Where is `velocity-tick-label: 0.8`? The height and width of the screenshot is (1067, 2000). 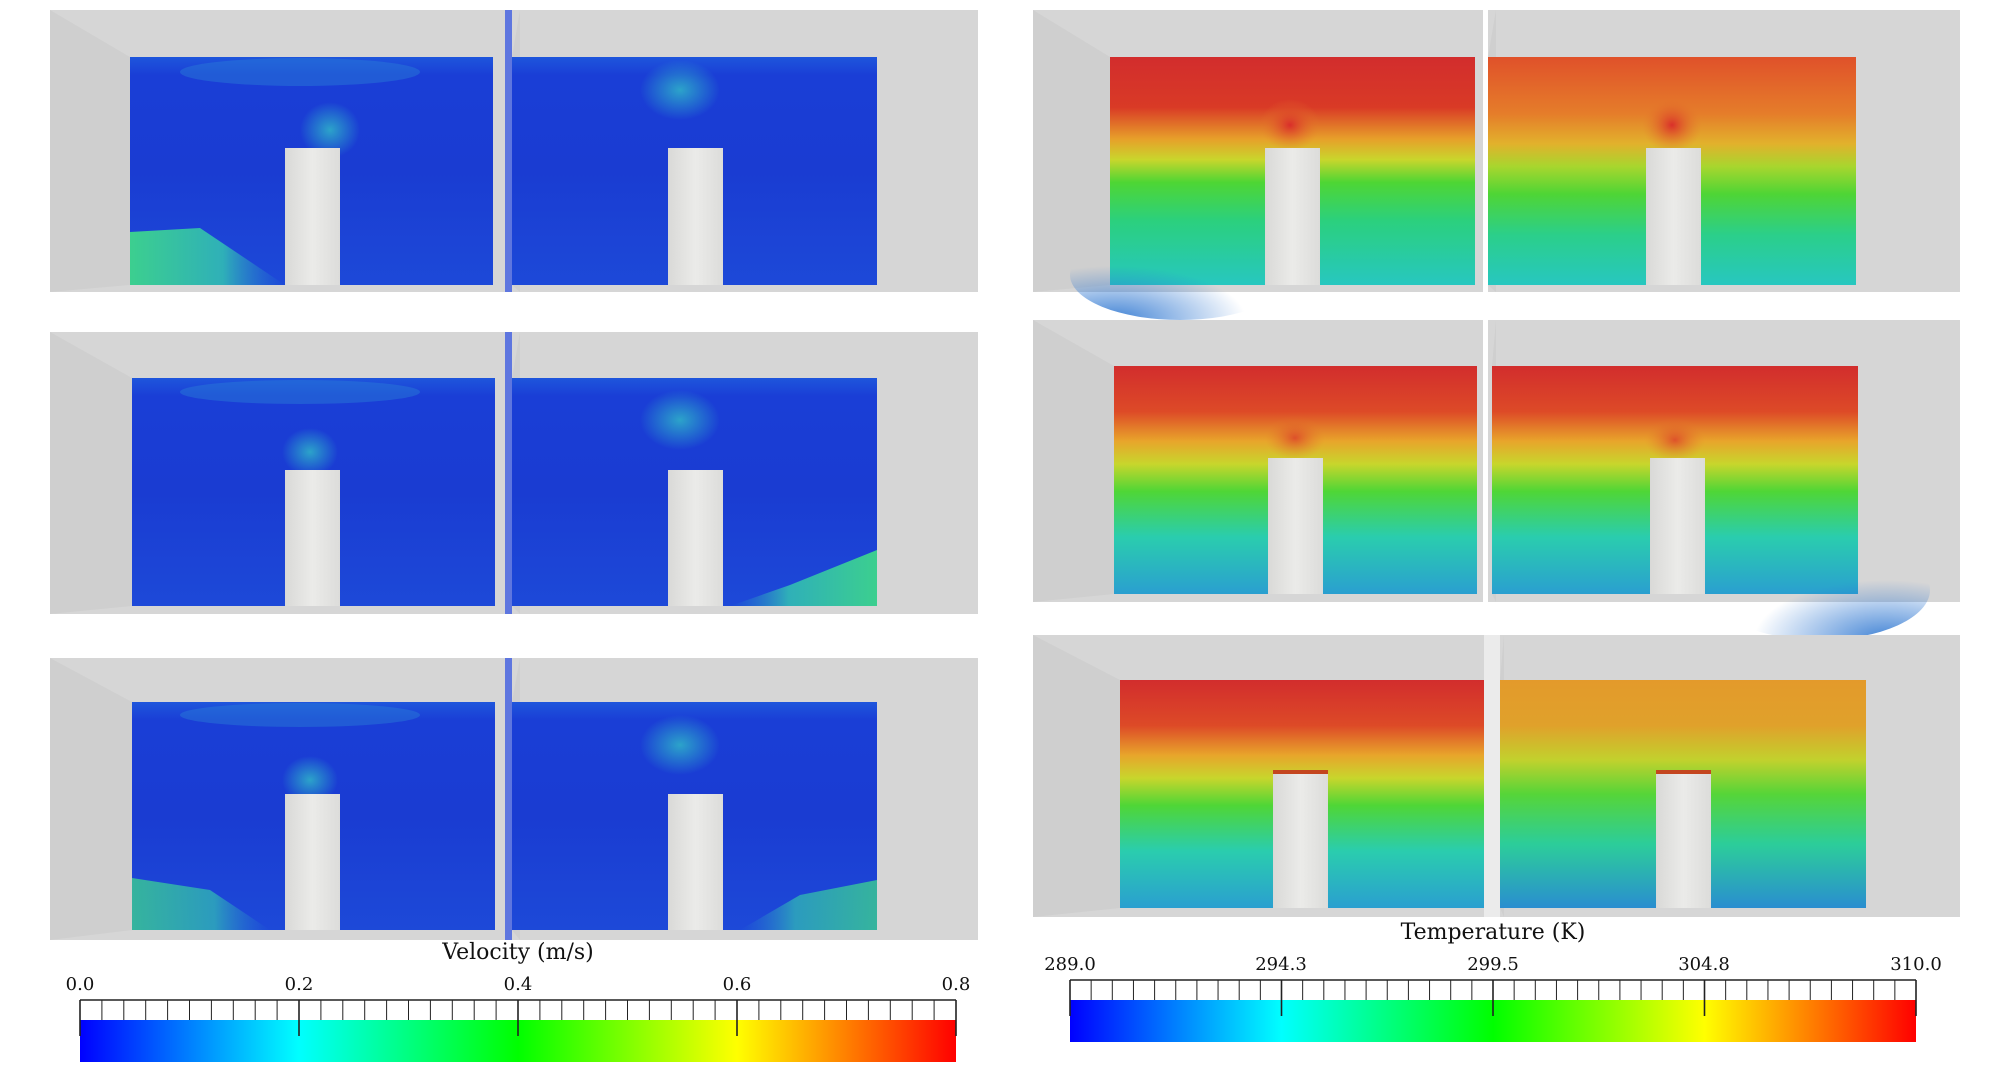 velocity-tick-label: 0.8 is located at coordinates (956, 984).